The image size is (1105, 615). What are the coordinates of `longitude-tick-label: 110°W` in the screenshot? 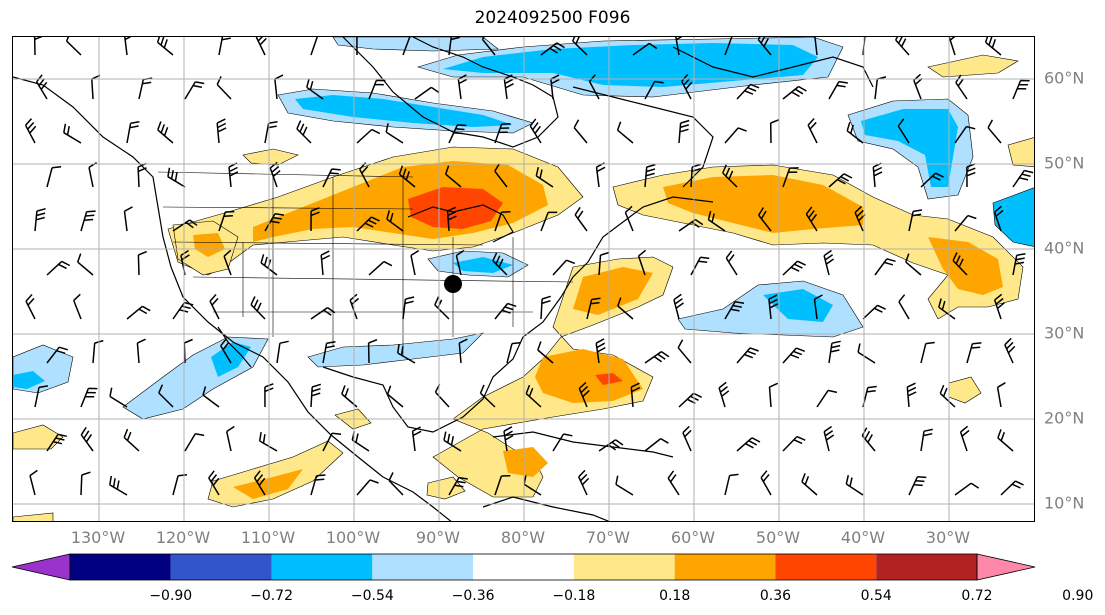 It's located at (268, 537).